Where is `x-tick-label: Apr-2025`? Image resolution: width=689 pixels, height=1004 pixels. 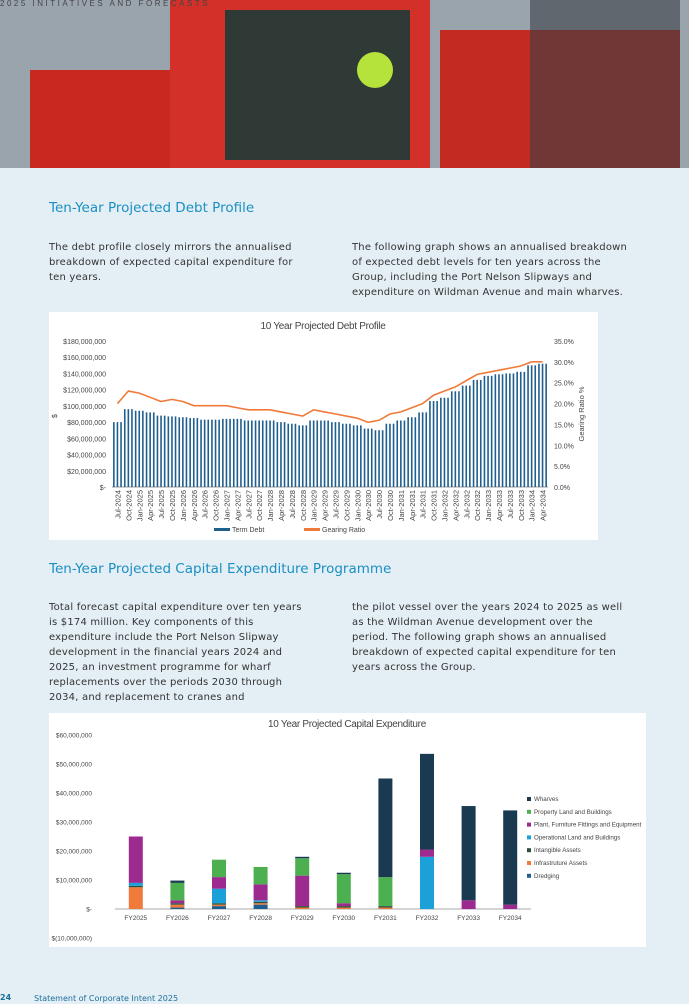 x-tick-label: Apr-2025 is located at coordinates (150, 505).